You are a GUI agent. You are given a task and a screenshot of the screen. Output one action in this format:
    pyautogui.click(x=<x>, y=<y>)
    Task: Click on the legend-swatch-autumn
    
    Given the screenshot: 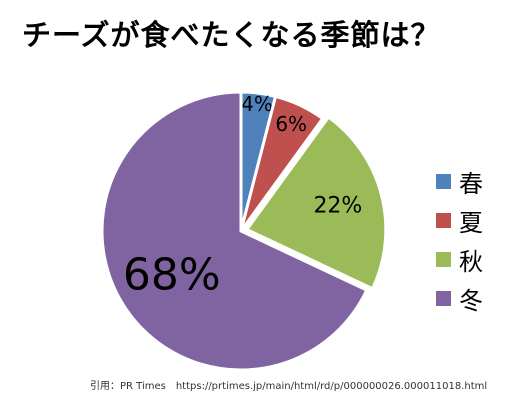 What is the action you would take?
    pyautogui.click(x=443, y=259)
    